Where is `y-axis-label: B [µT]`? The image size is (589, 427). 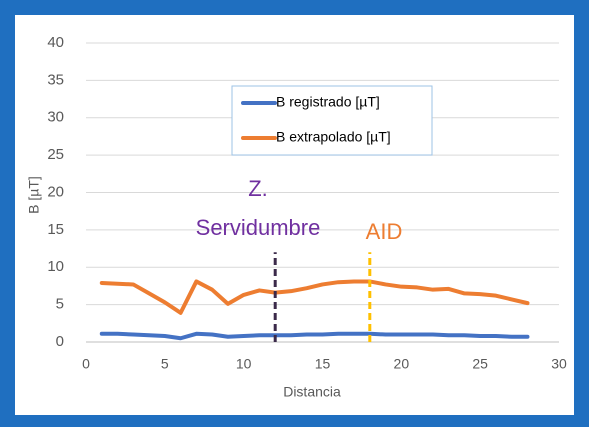
y-axis-label: B [µT] is located at coordinates (34, 195).